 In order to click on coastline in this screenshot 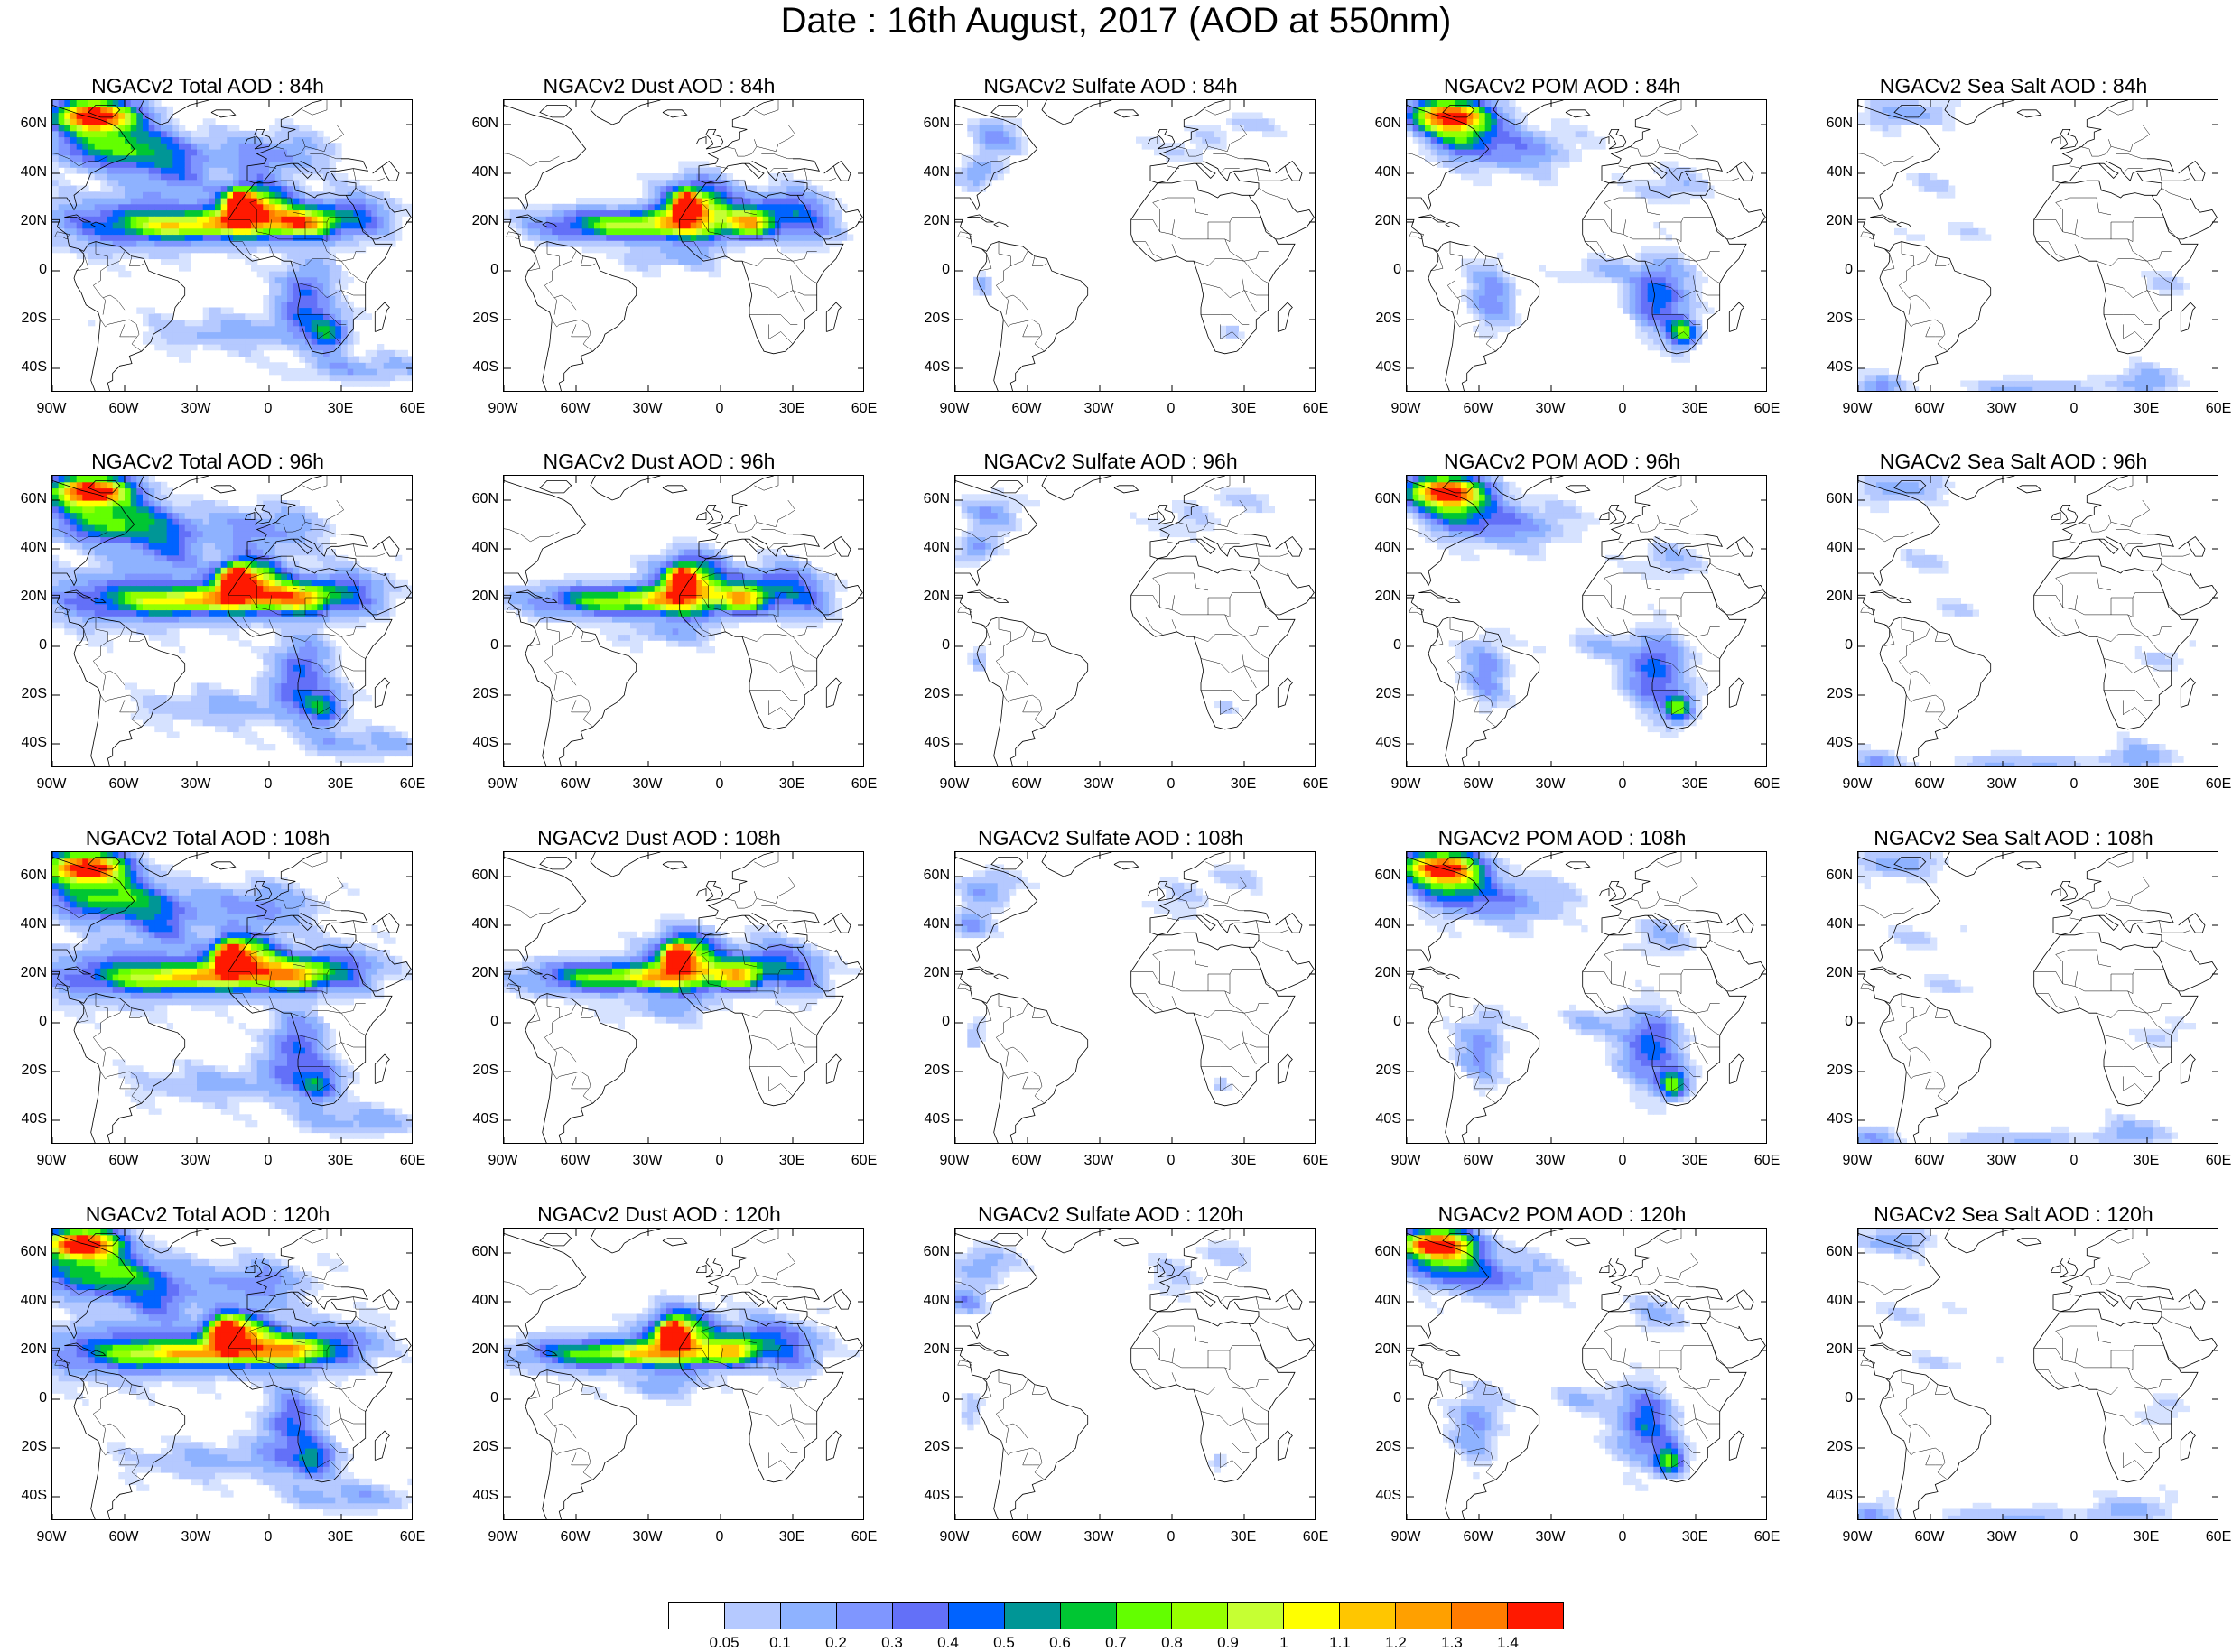, I will do `click(625, 112)`.